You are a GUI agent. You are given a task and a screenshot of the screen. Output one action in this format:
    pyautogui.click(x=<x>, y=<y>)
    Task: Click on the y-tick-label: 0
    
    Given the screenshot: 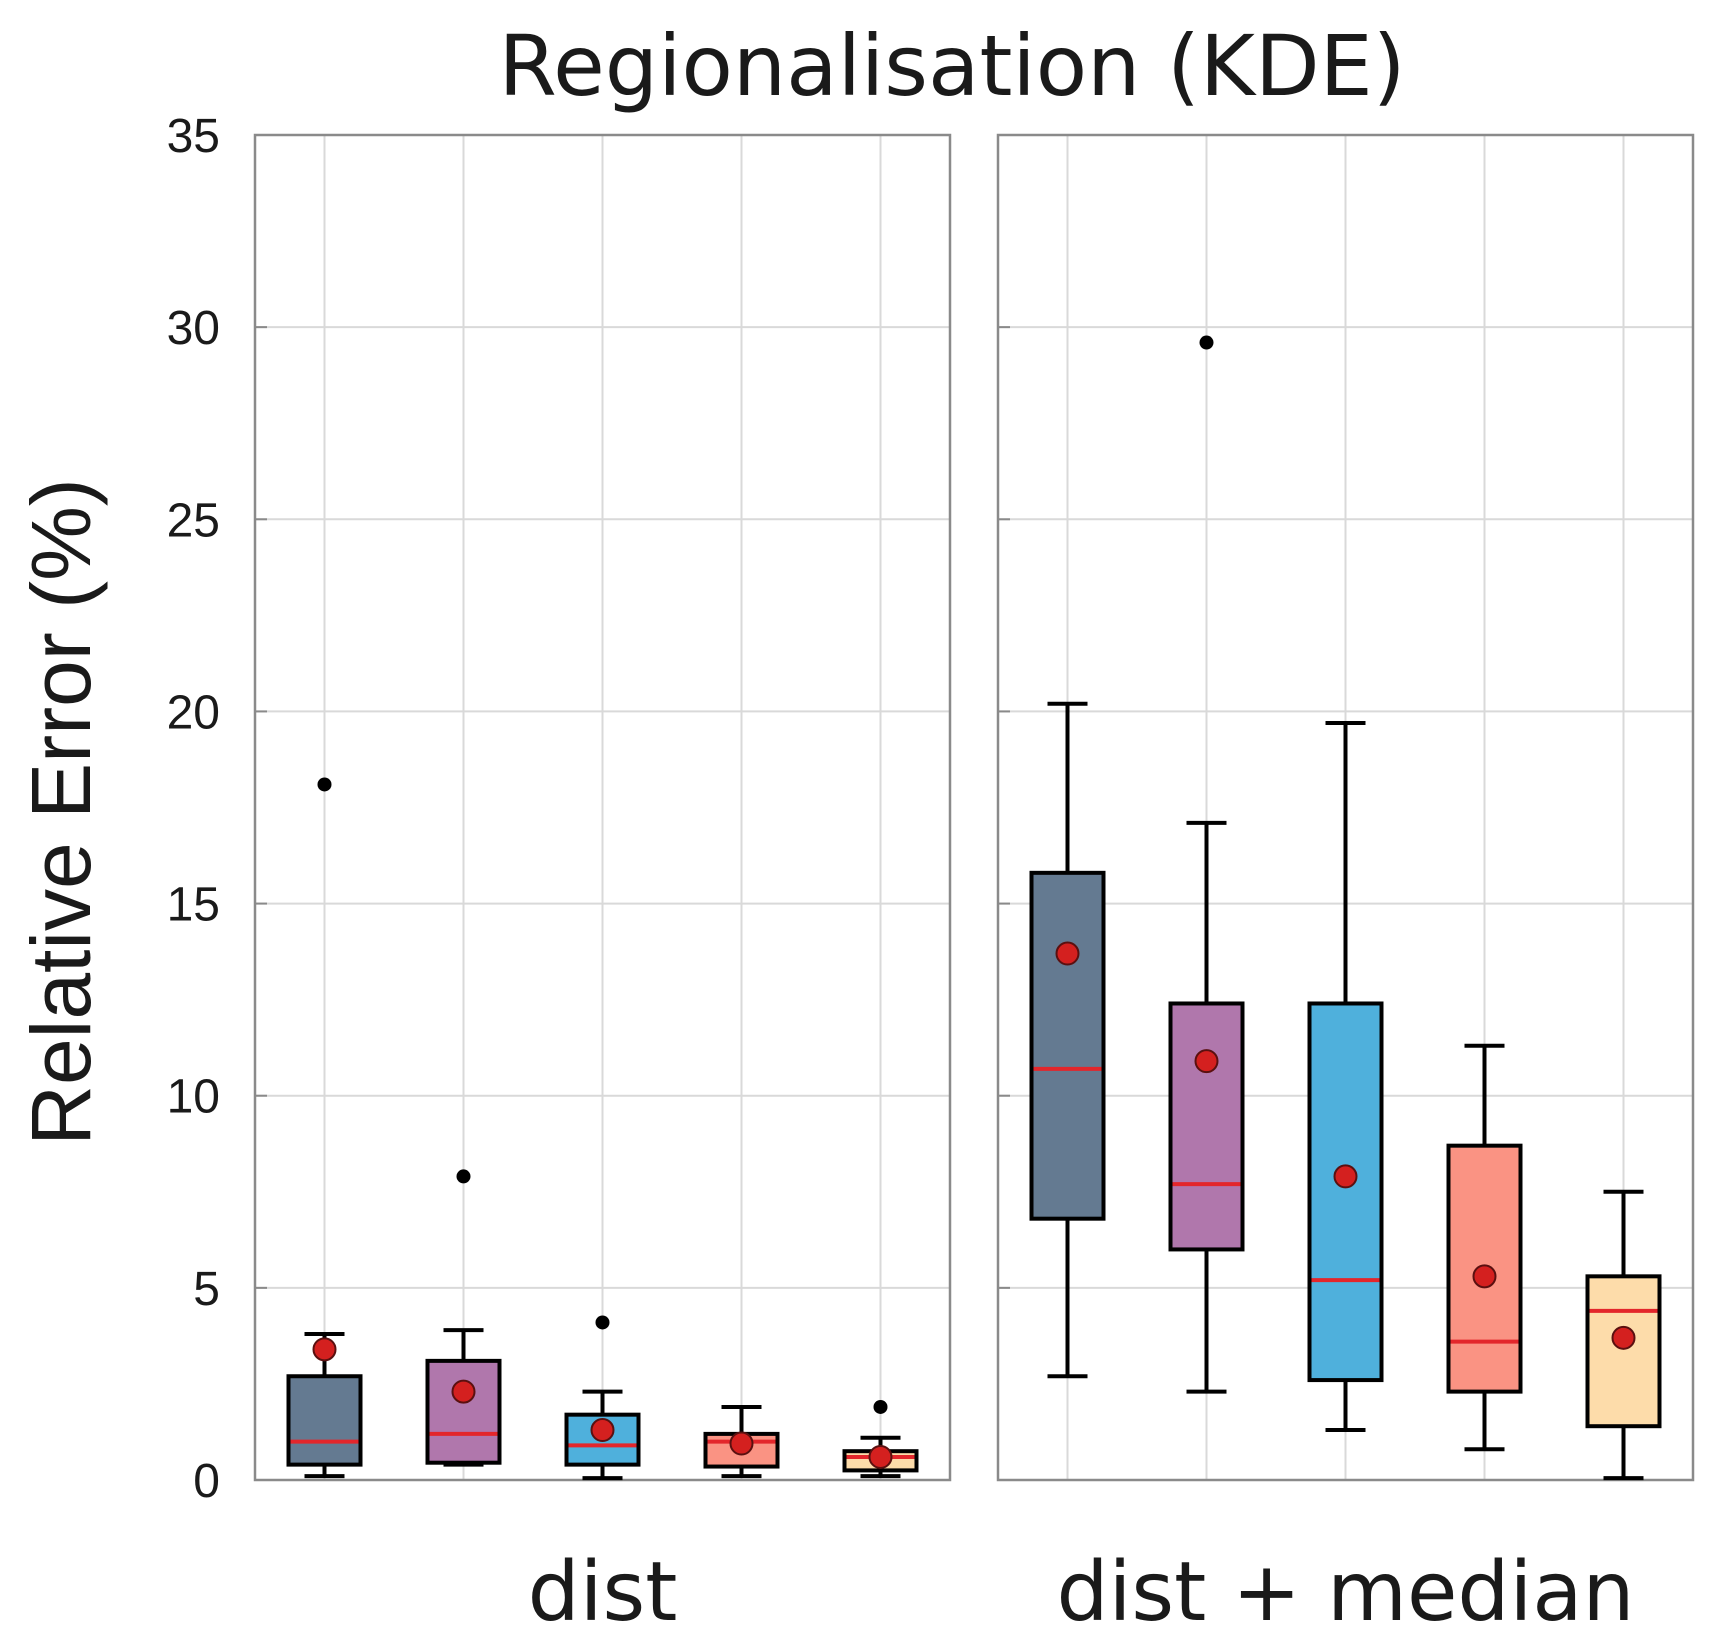 What is the action you would take?
    pyautogui.click(x=206, y=1481)
    